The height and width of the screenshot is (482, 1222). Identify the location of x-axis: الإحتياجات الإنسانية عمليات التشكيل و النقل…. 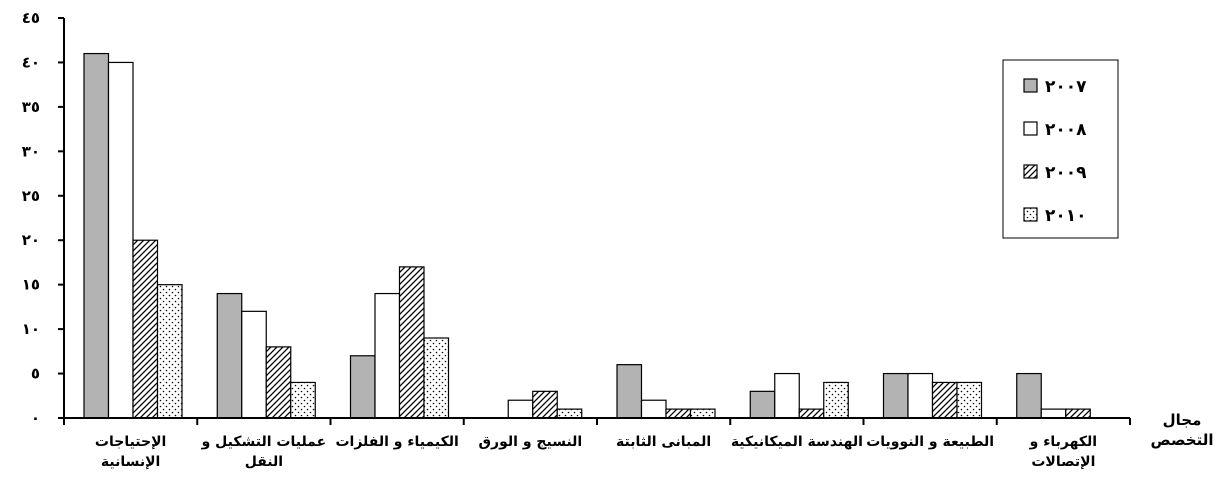
(597, 443).